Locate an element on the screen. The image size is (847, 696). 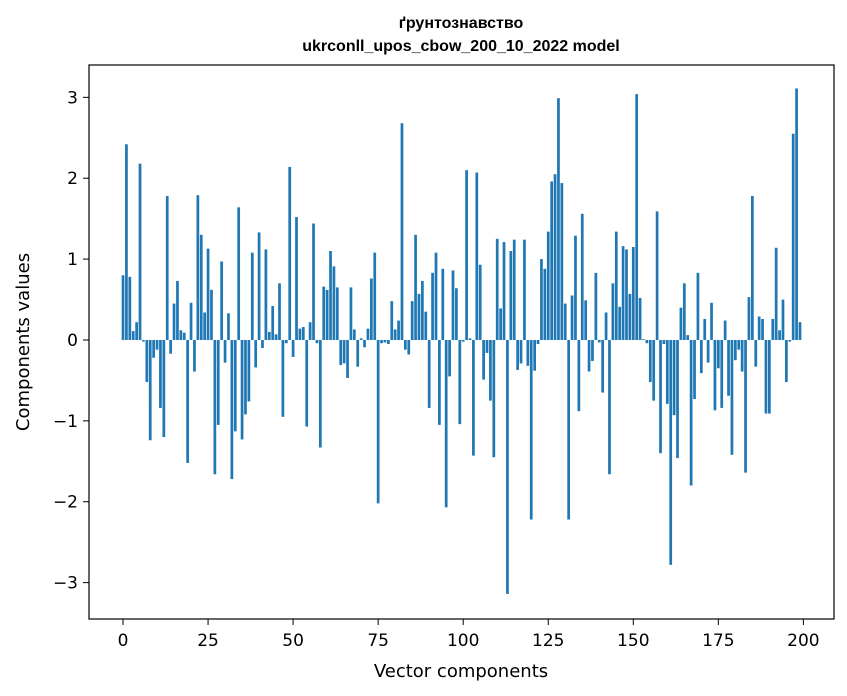
y-tick-label: −3 is located at coordinates (65, 584).